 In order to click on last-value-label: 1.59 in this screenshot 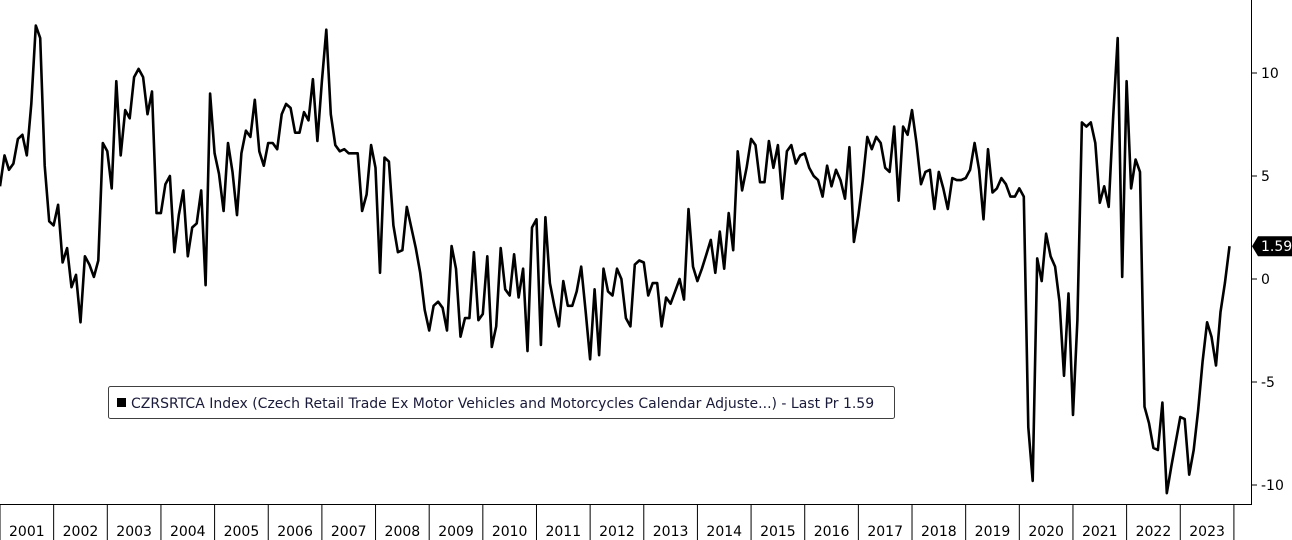, I will do `click(1276, 247)`.